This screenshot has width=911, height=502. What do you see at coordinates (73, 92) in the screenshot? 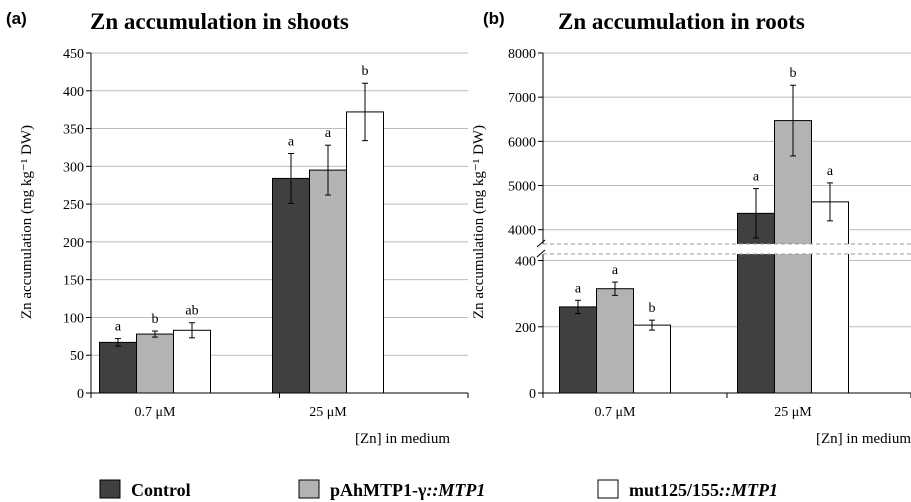
I see `shoots-ytick-label: 400` at bounding box center [73, 92].